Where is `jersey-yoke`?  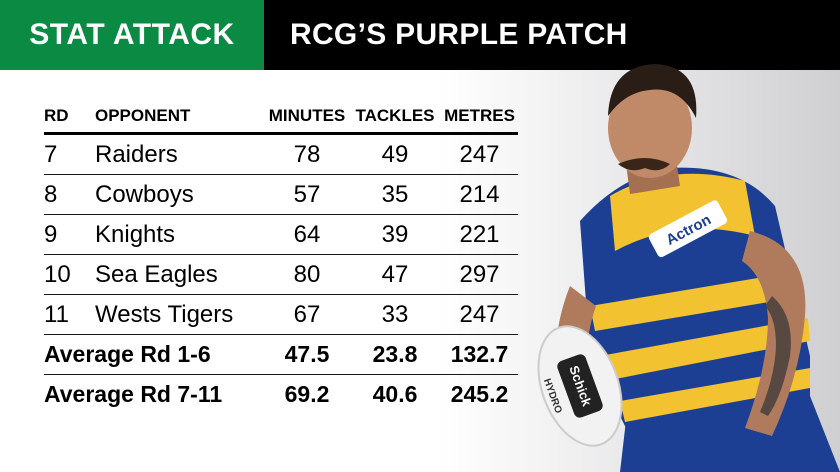 jersey-yoke is located at coordinates (682, 212).